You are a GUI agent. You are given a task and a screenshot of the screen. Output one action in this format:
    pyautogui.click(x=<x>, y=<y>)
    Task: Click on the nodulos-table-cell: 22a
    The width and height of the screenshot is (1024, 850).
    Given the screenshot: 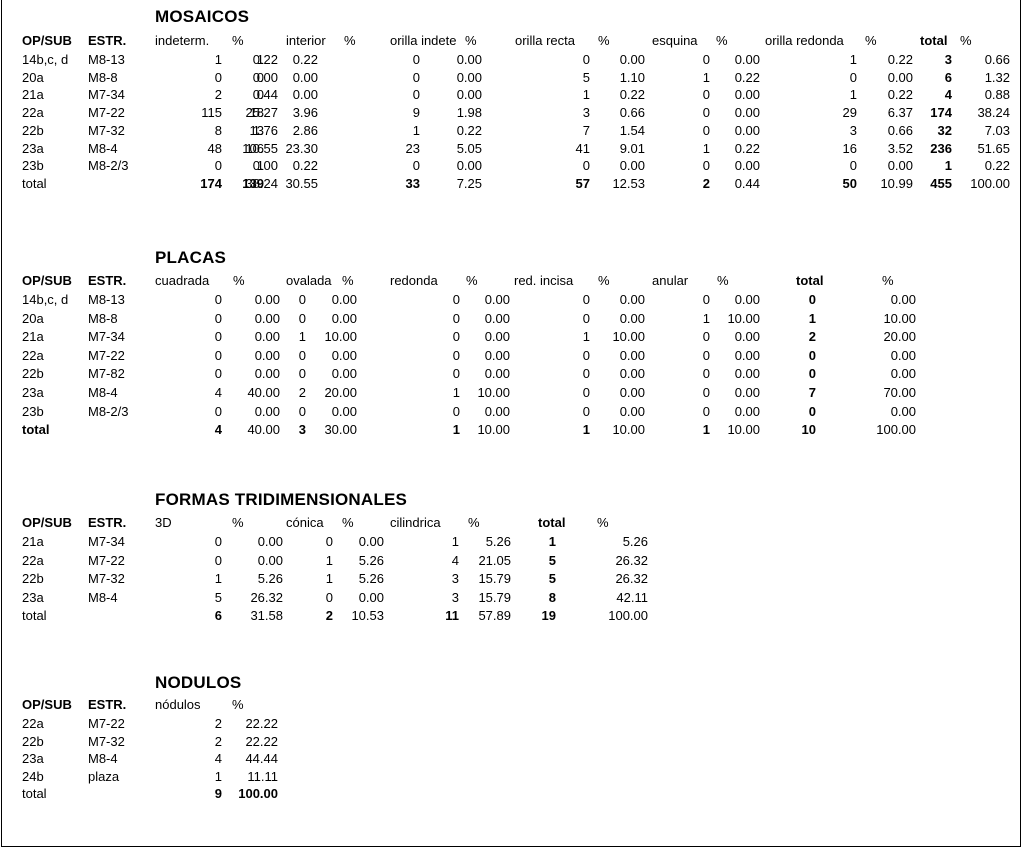 What is the action you would take?
    pyautogui.click(x=33, y=723)
    